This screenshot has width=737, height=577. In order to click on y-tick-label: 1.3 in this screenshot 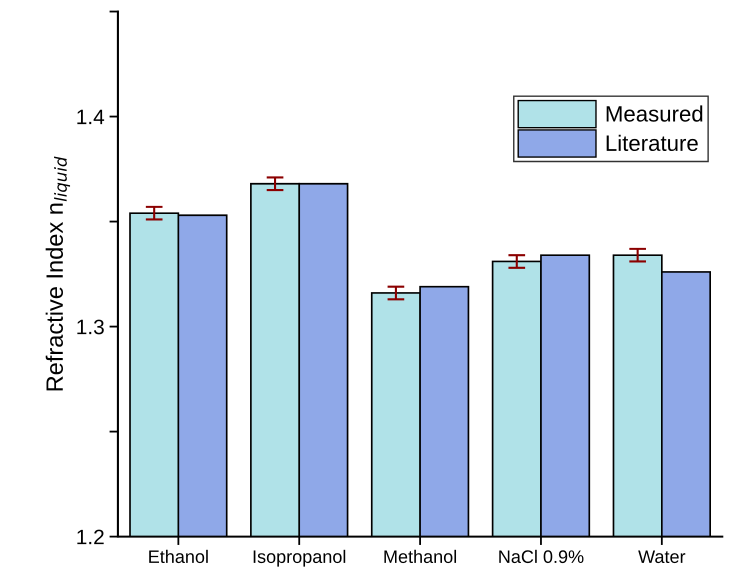, I will do `click(90, 327)`.